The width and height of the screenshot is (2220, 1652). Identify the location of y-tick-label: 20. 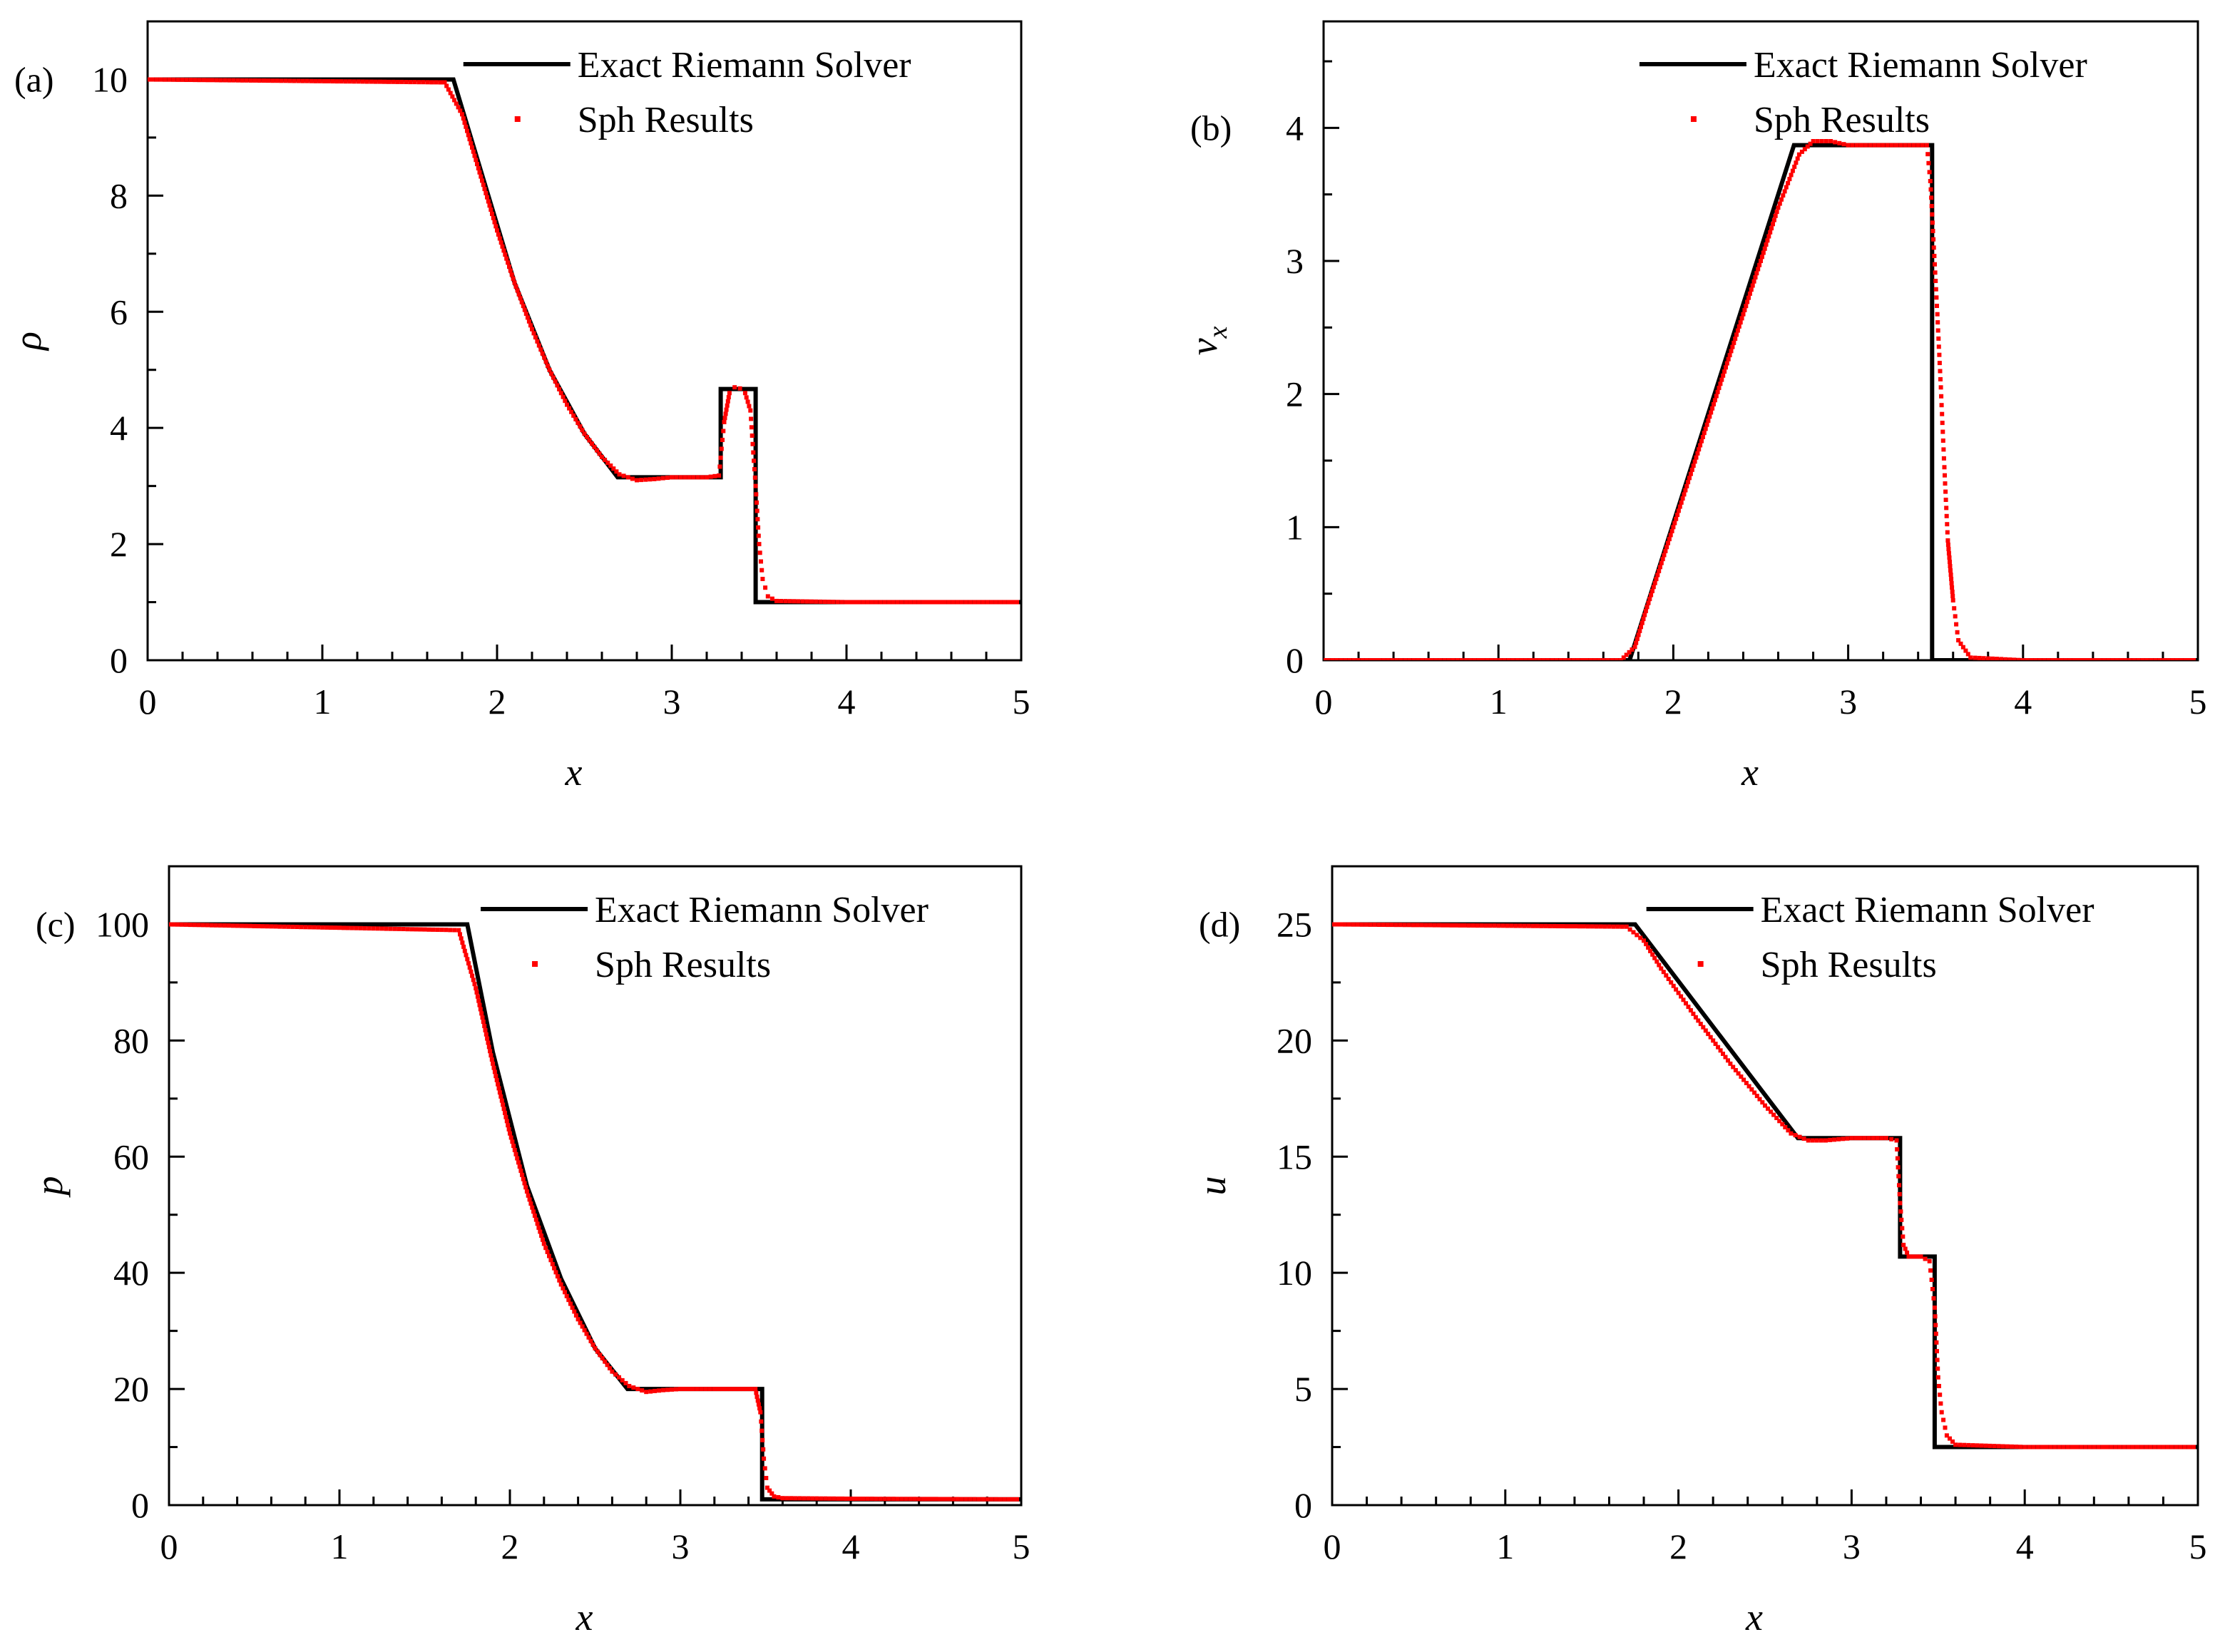
(1294, 1040).